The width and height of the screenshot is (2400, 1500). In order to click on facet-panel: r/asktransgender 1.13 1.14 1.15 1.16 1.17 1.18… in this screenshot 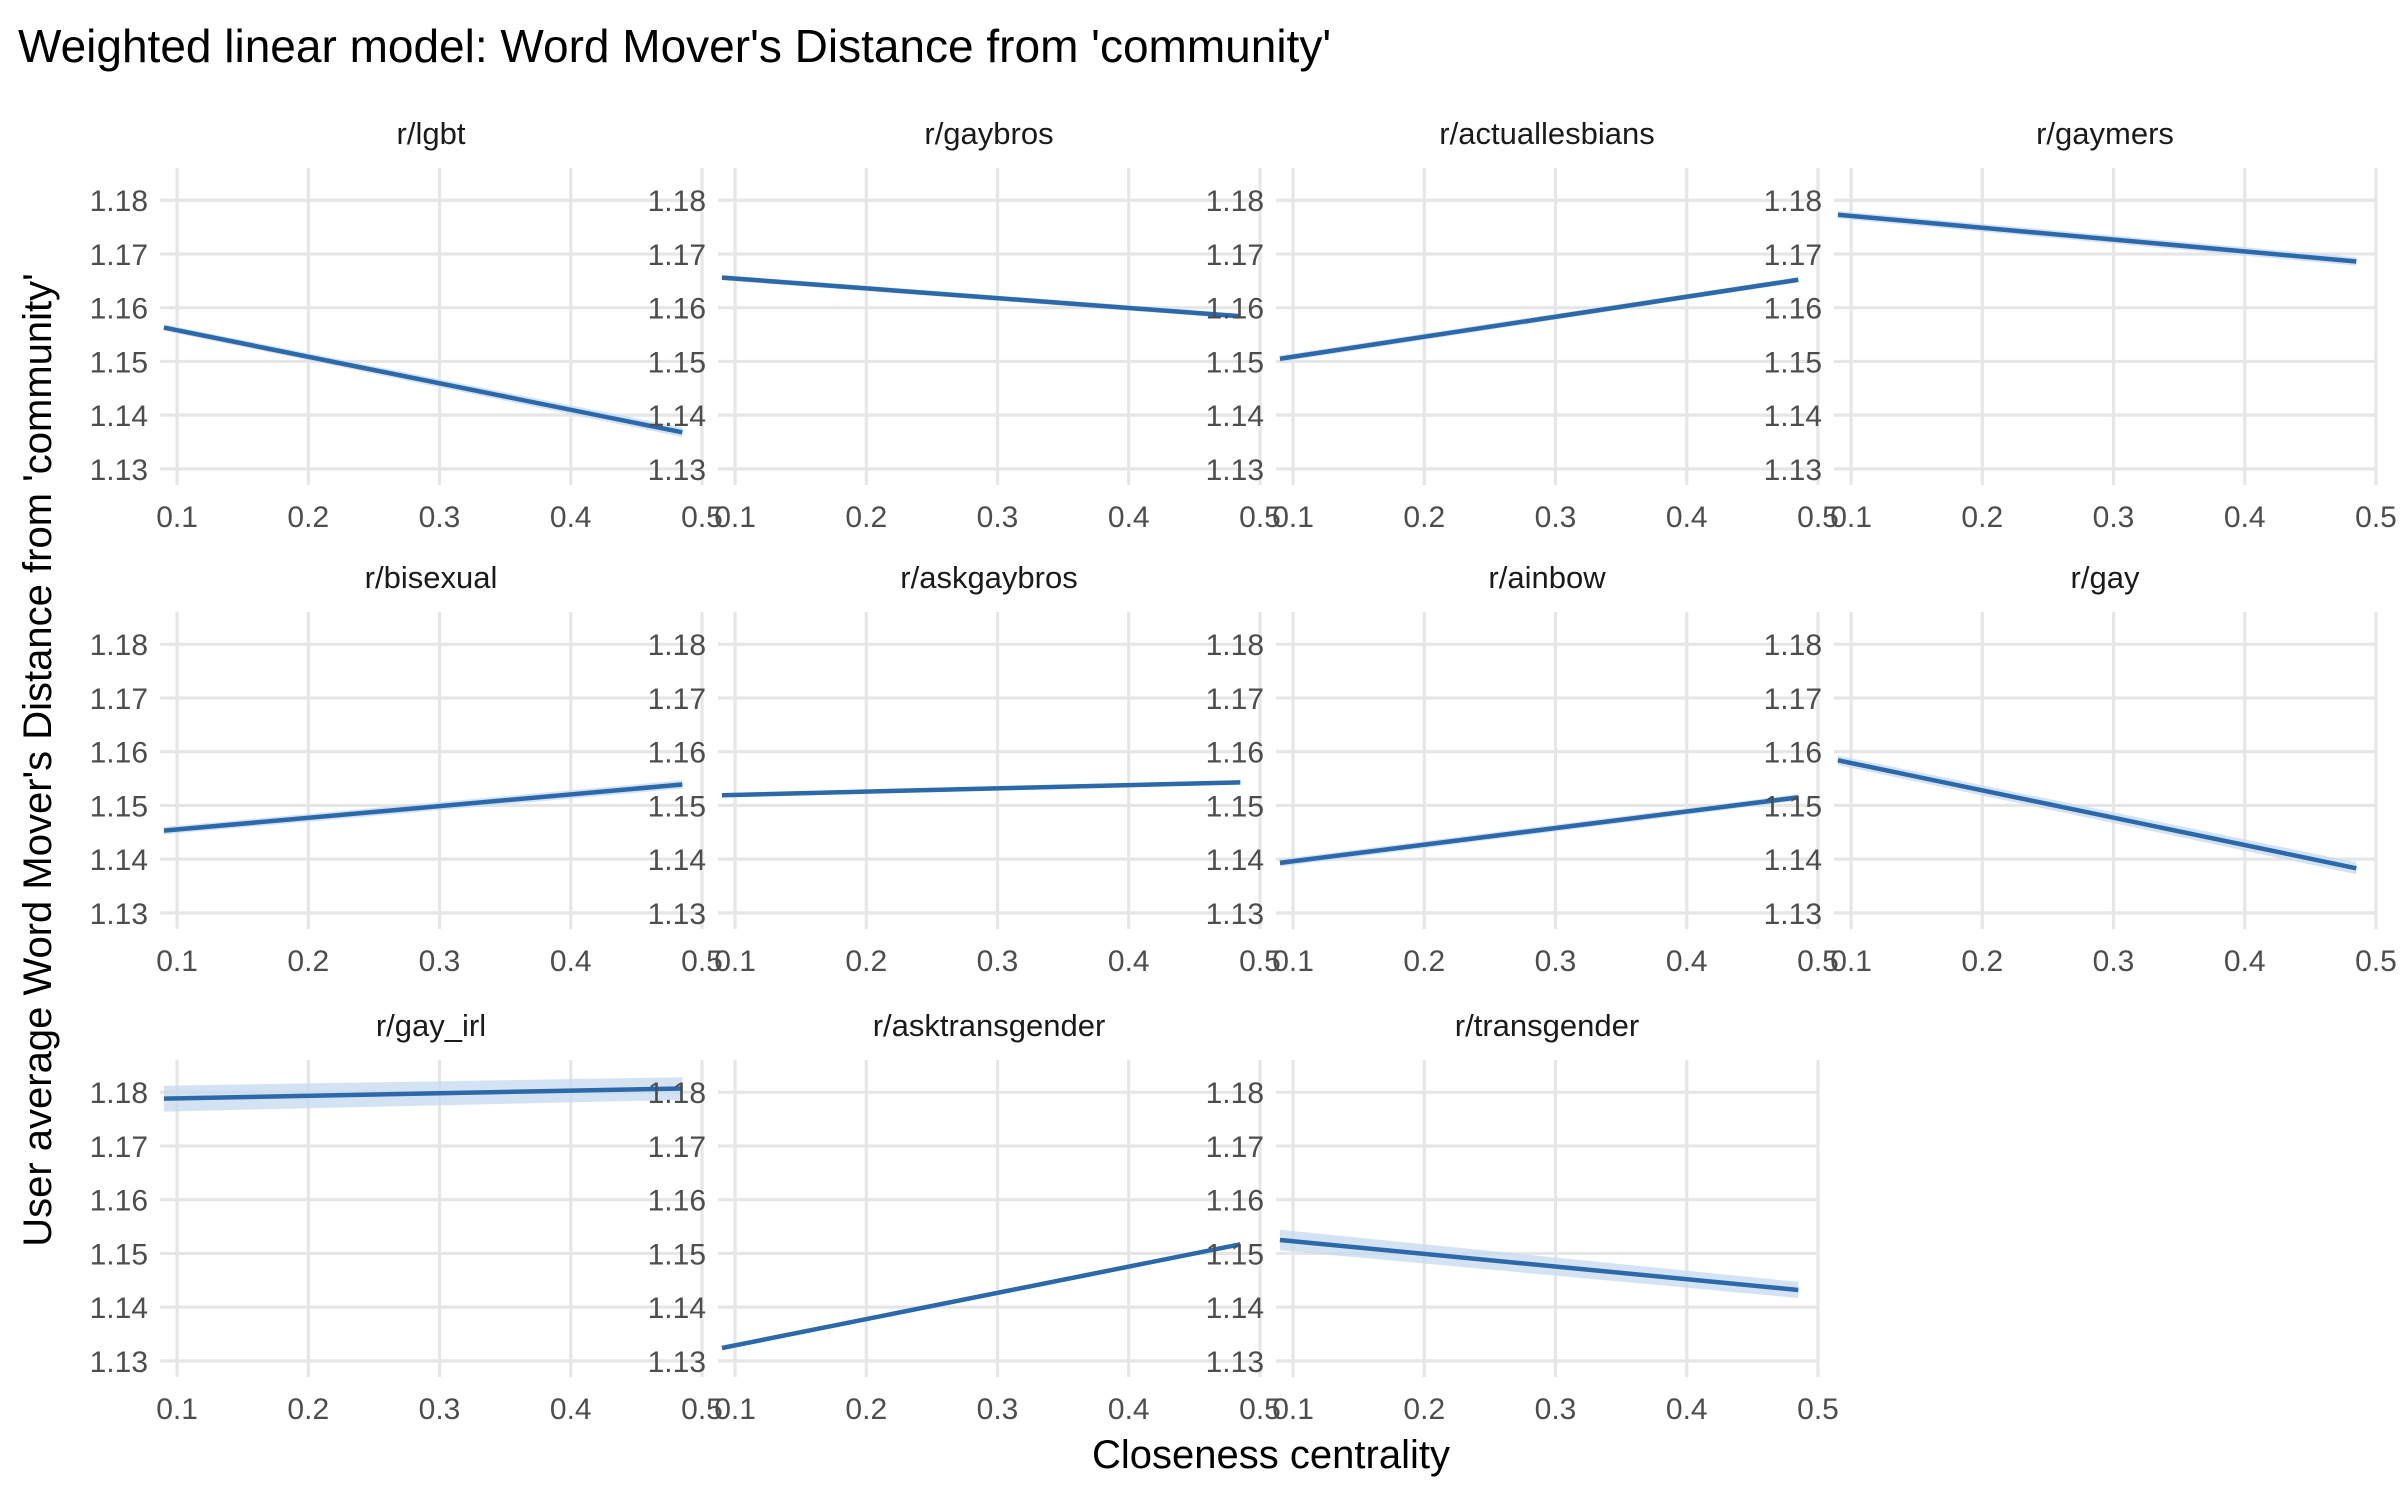, I will do `click(964, 1217)`.